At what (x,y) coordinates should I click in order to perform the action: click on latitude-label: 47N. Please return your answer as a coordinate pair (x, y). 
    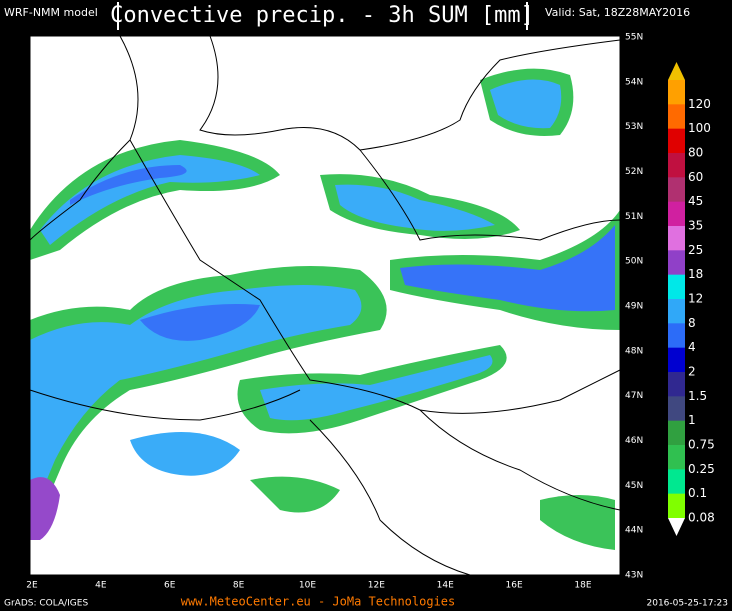
    Looking at the image, I should click on (634, 396).